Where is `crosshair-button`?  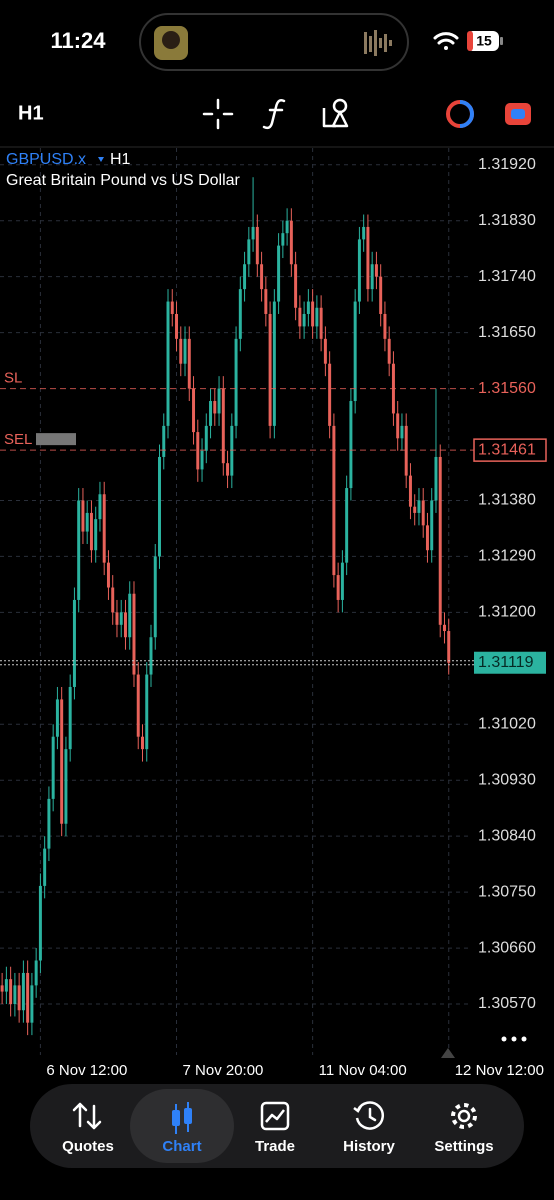 crosshair-button is located at coordinates (218, 114).